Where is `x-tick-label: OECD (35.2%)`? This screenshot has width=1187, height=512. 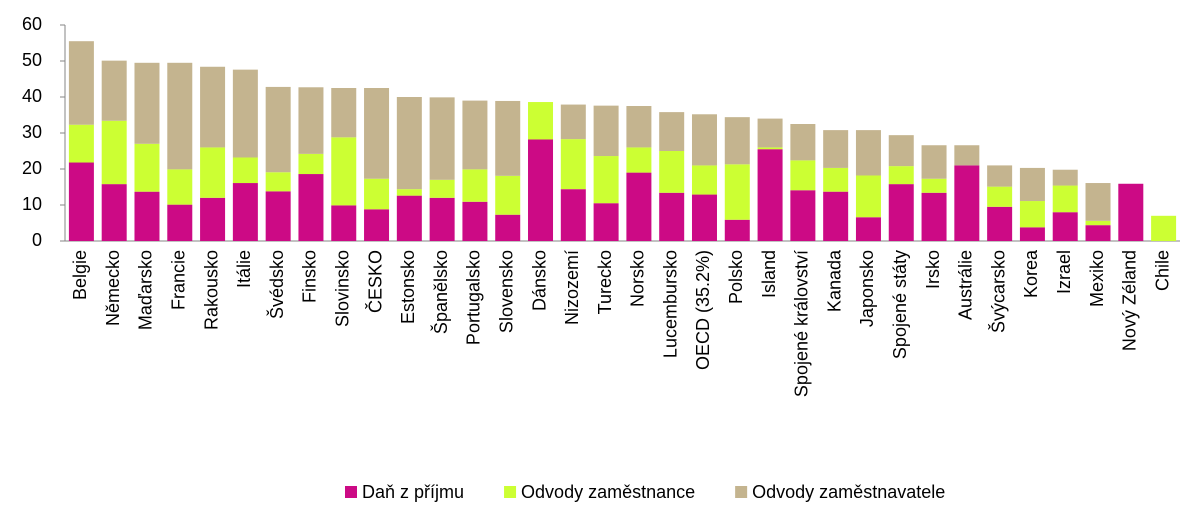
x-tick-label: OECD (35.2%) is located at coordinates (703, 310).